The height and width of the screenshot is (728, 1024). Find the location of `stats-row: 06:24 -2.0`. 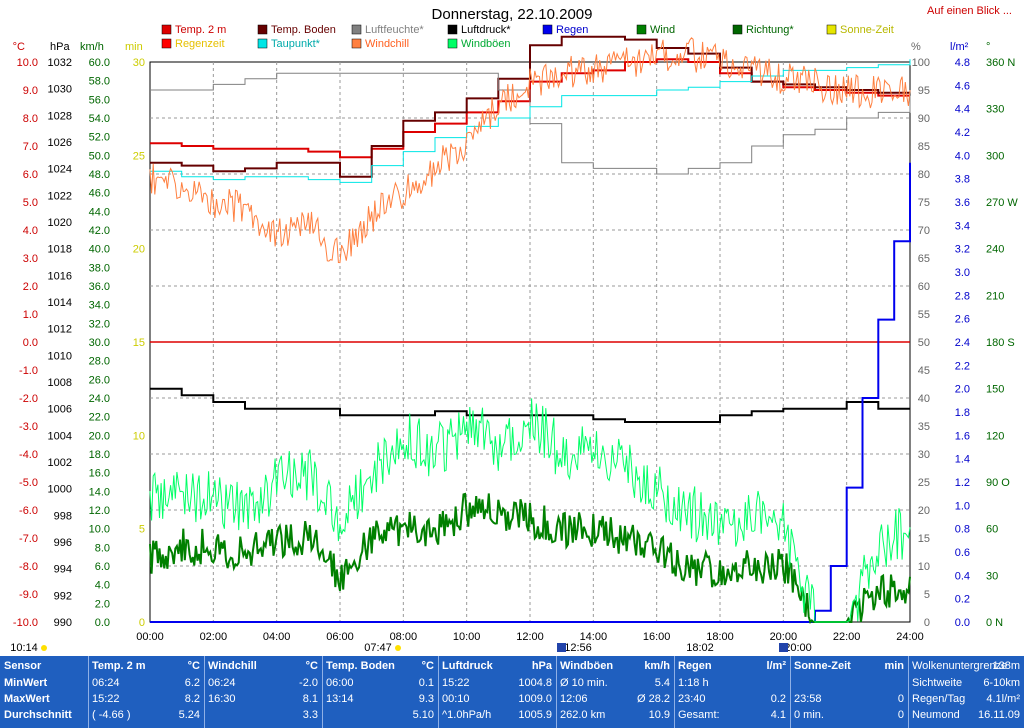

stats-row: 06:24 -2.0 is located at coordinates (263, 683).